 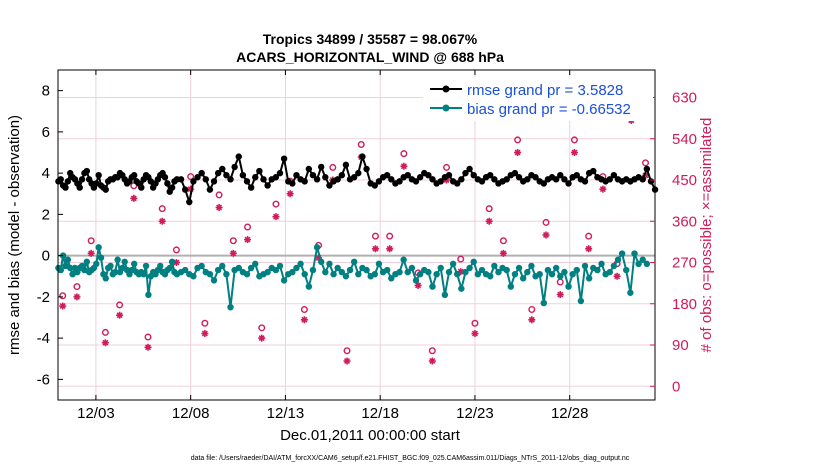 What do you see at coordinates (684, 304) in the screenshot?
I see `y-right-tick-label: 180` at bounding box center [684, 304].